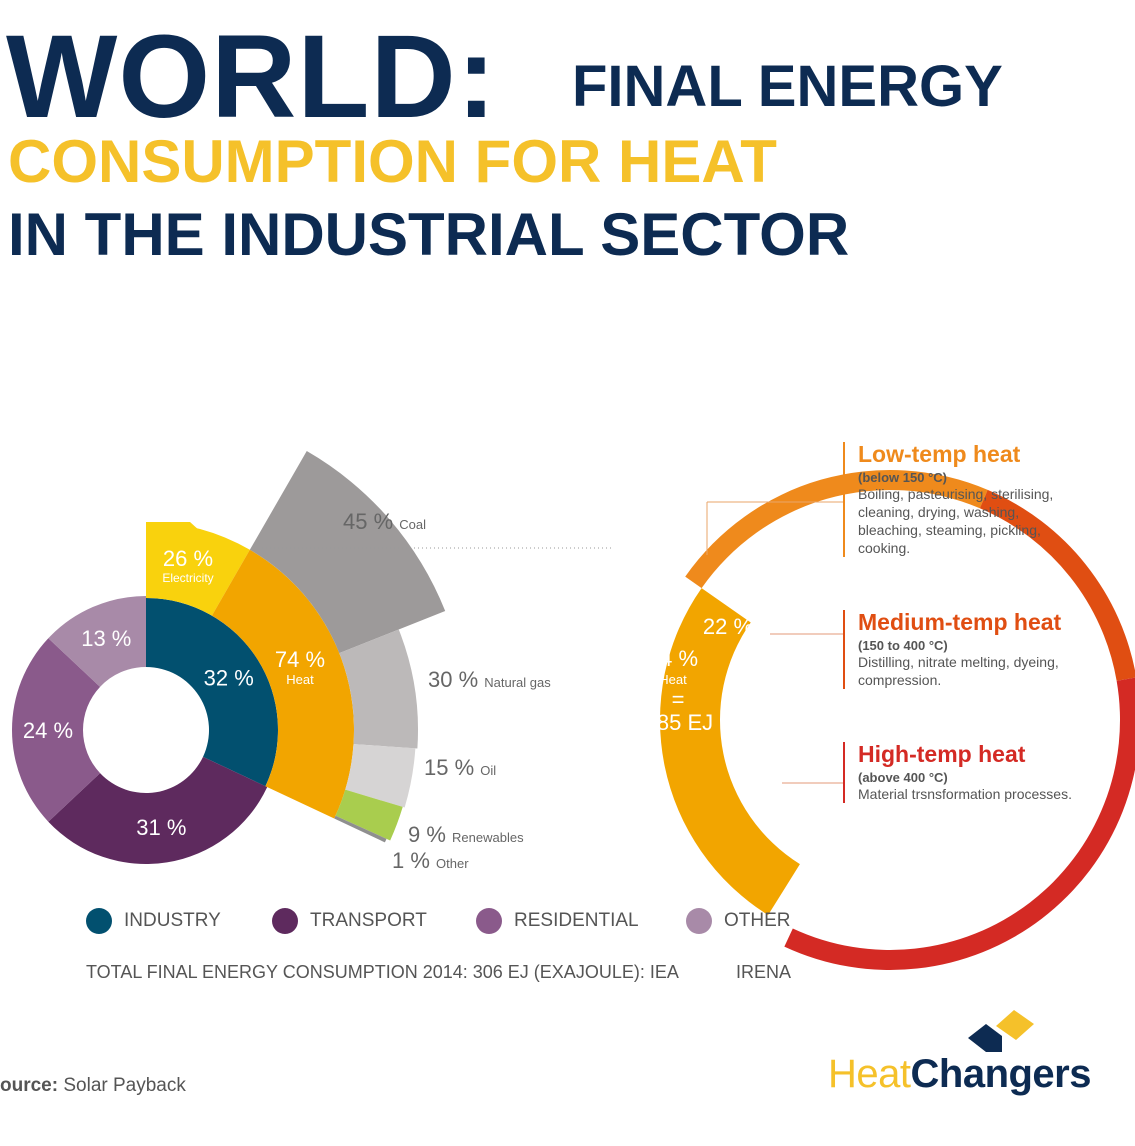 The width and height of the screenshot is (1135, 1146). What do you see at coordinates (380, 776) in the screenshot?
I see `fuel-slice-oil` at bounding box center [380, 776].